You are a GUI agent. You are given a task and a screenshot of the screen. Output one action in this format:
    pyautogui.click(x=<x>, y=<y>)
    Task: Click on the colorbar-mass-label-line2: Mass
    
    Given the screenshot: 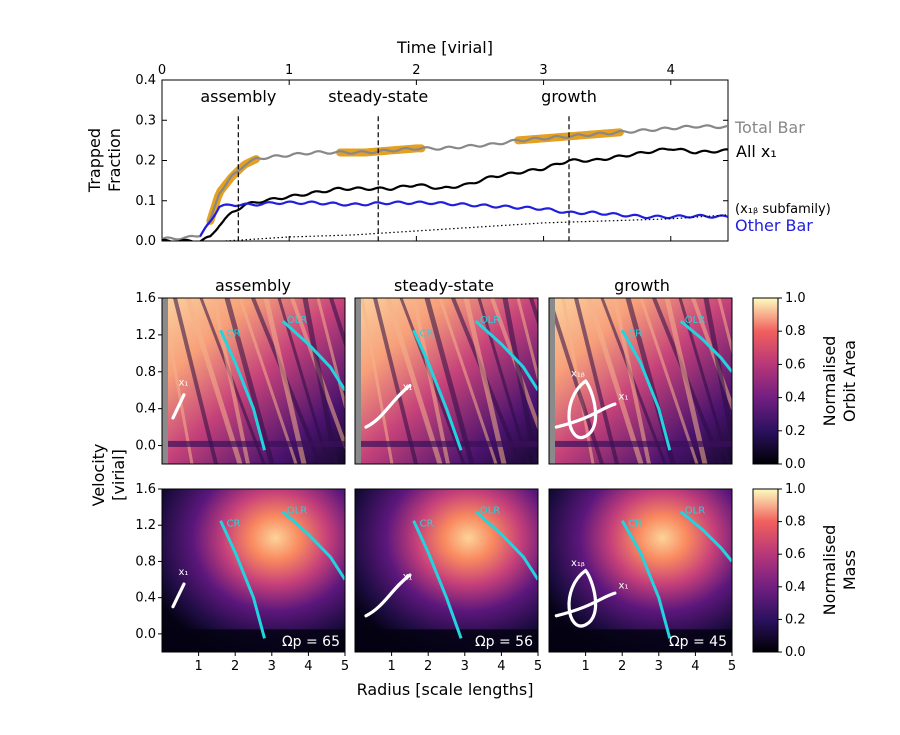 What is the action you would take?
    pyautogui.click(x=849, y=570)
    